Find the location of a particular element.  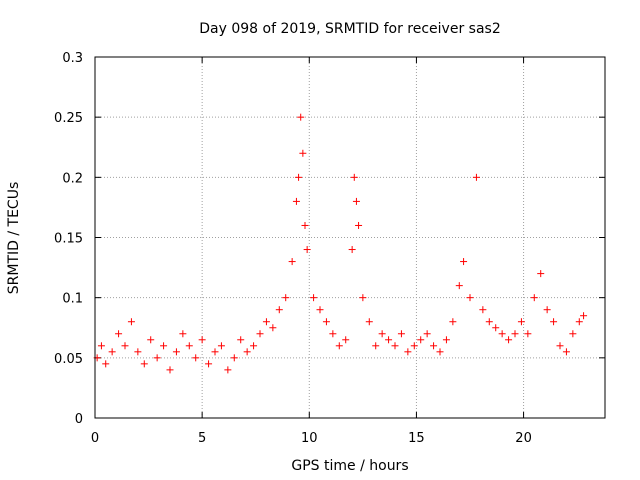

y-tick-label: 0.2 is located at coordinates (72, 178).